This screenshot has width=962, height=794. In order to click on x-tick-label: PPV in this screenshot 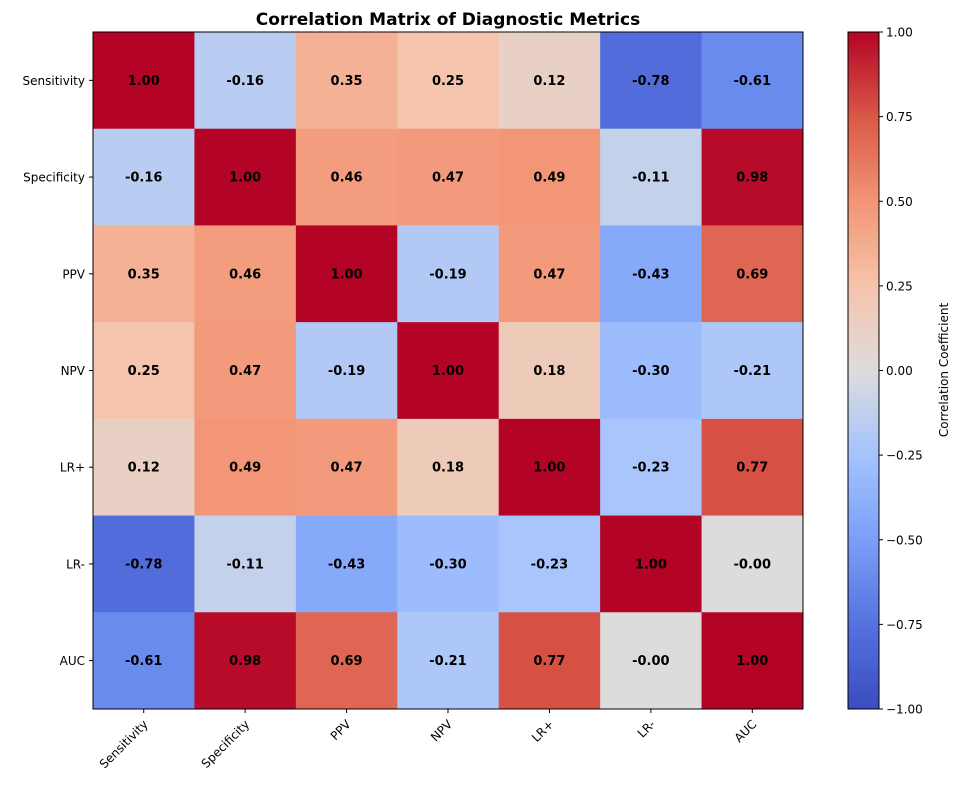, I will do `click(341, 730)`.